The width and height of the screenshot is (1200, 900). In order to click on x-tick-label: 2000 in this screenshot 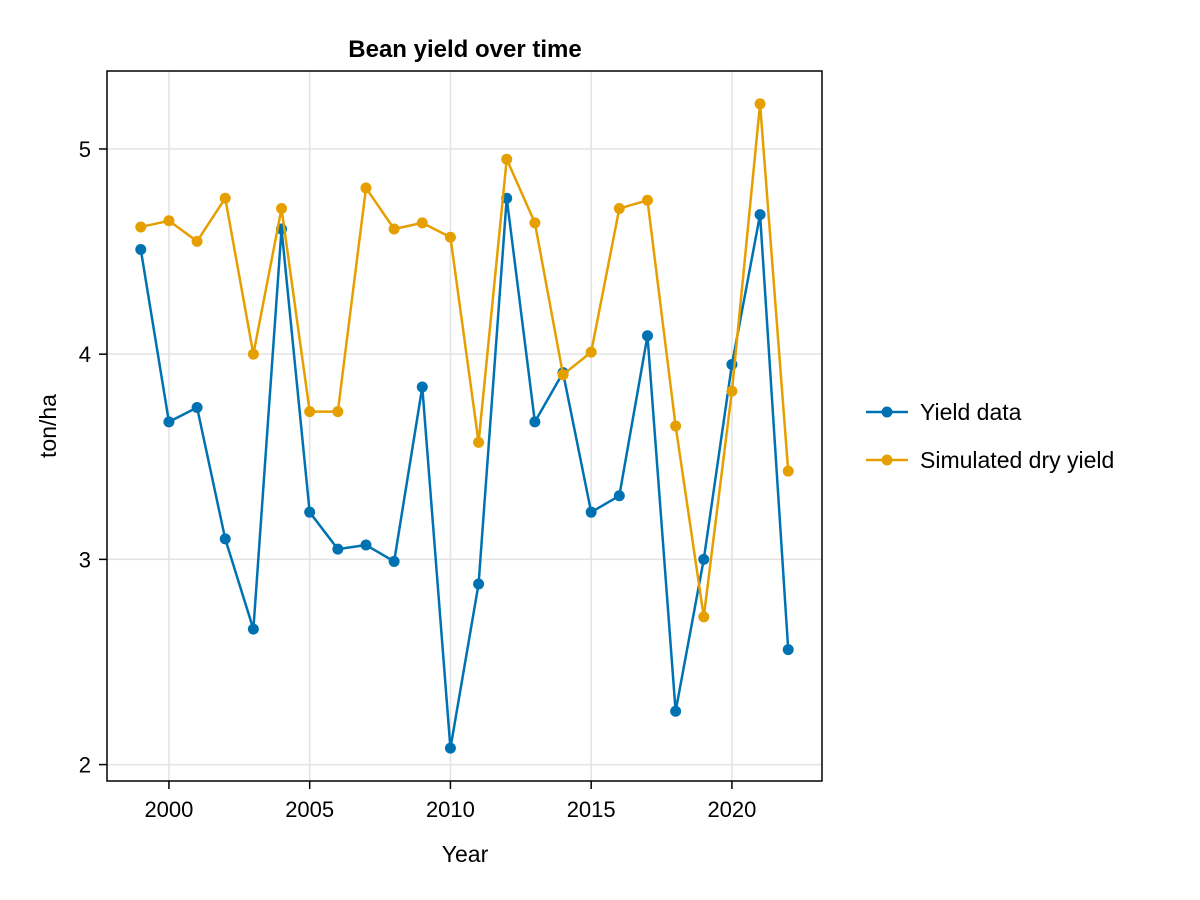, I will do `click(168, 809)`.